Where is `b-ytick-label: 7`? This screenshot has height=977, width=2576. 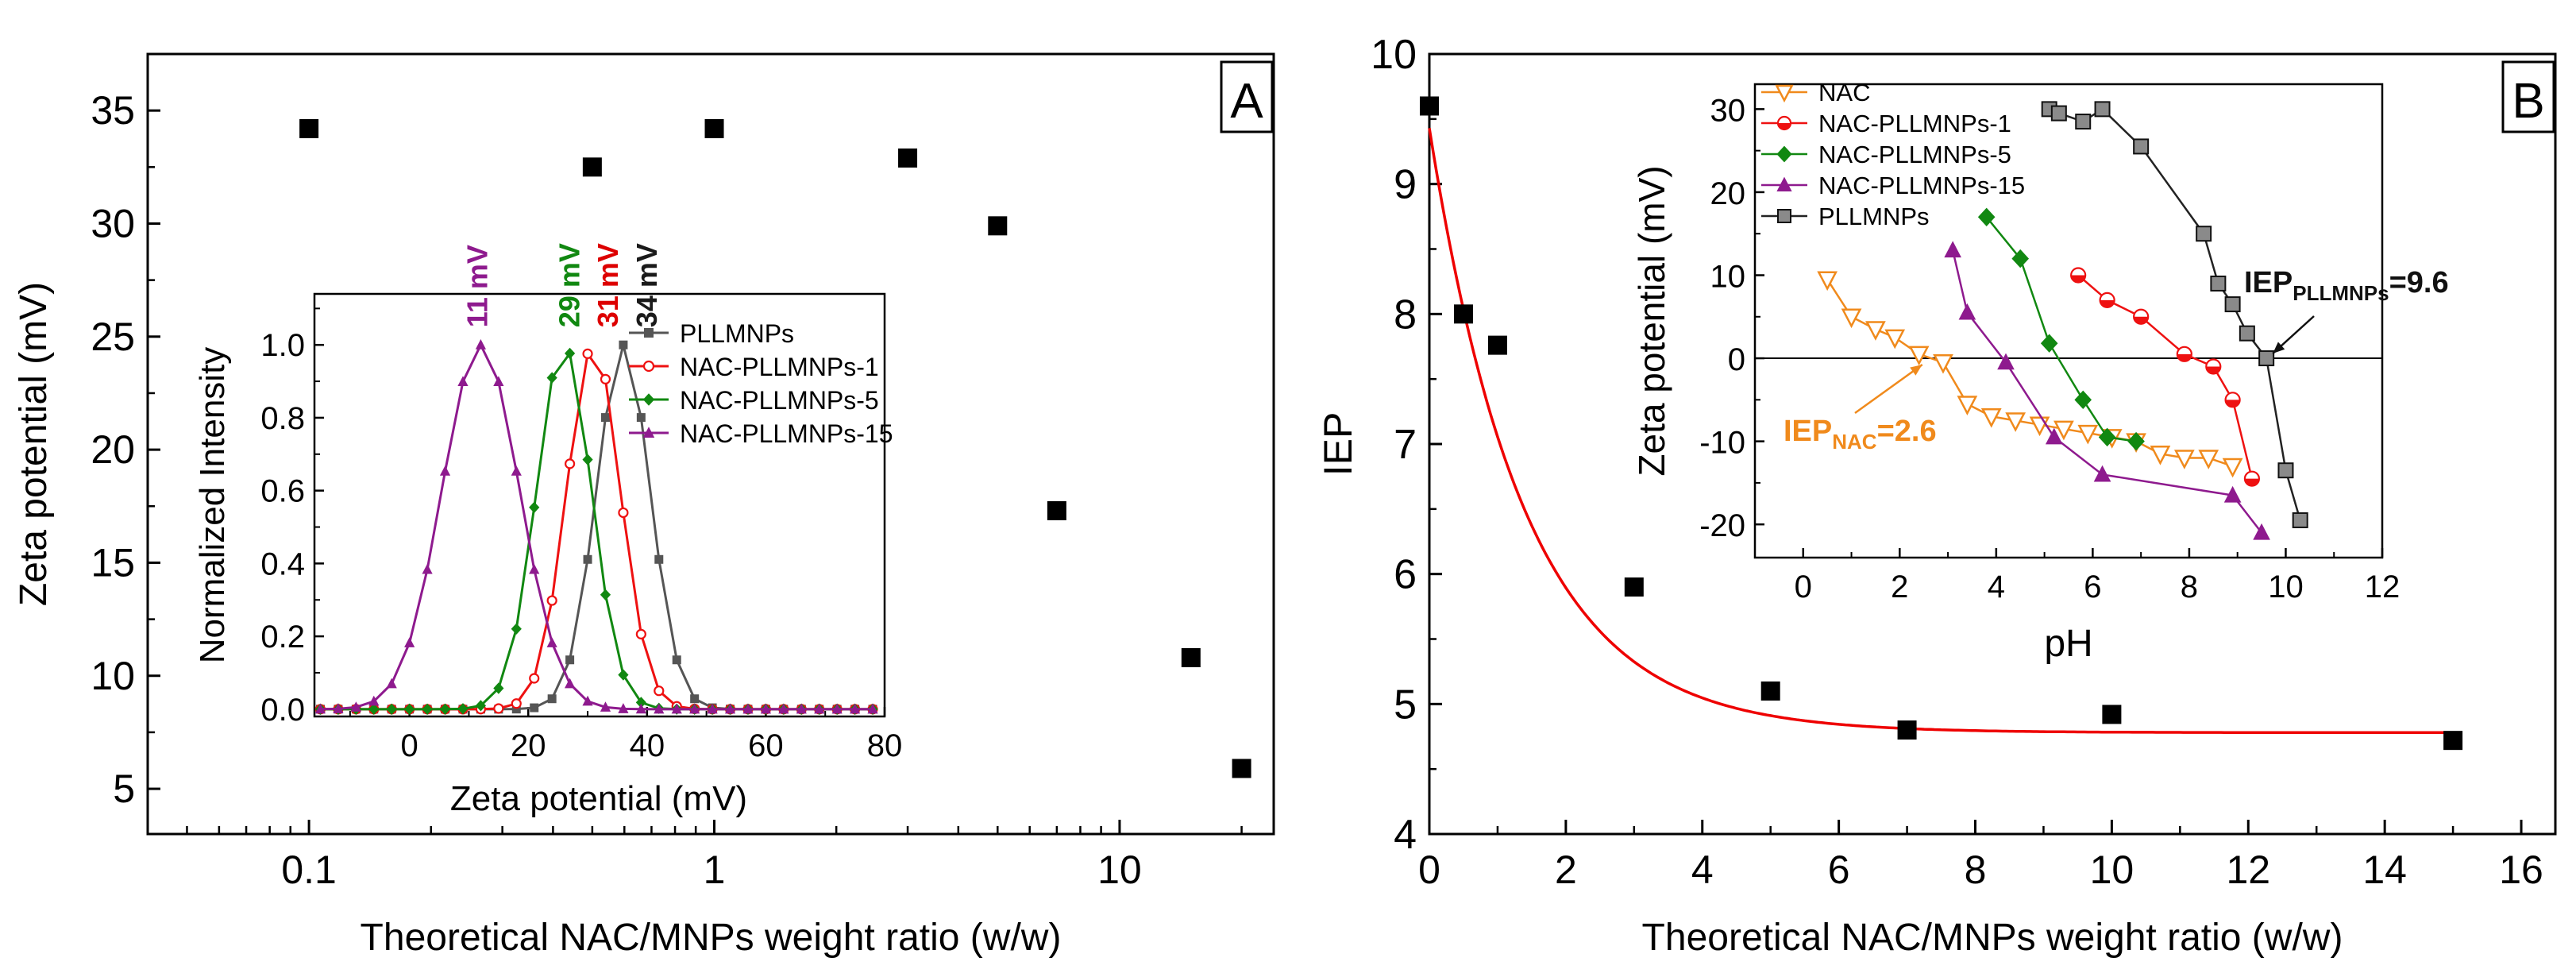 b-ytick-label: 7 is located at coordinates (1405, 445).